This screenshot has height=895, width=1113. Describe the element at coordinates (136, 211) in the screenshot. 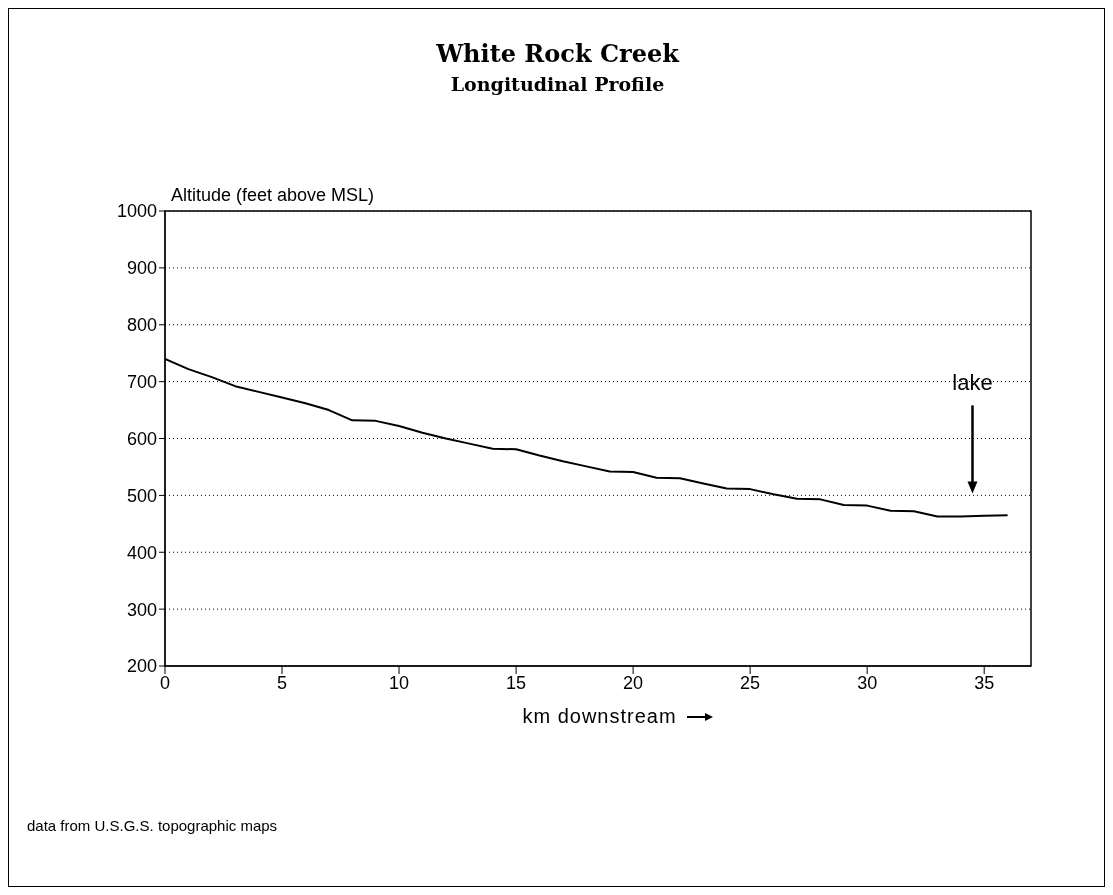

I see `y-tick-label: 1000` at that location.